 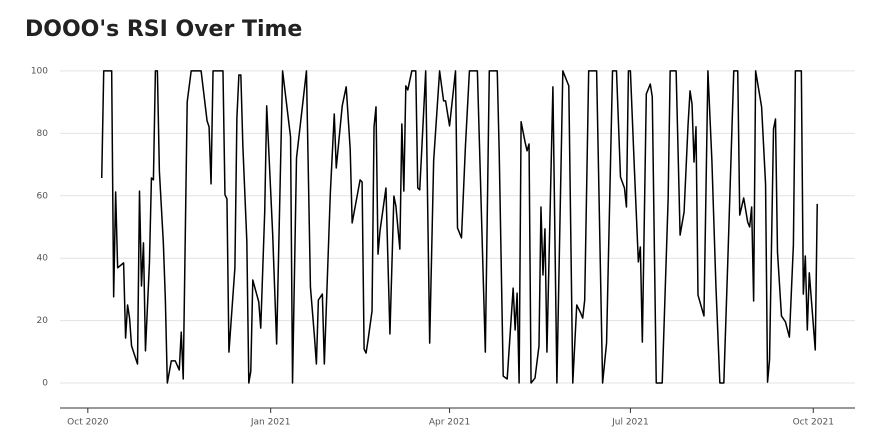 I want to click on x-tick-label: Apr 2021, so click(x=449, y=423).